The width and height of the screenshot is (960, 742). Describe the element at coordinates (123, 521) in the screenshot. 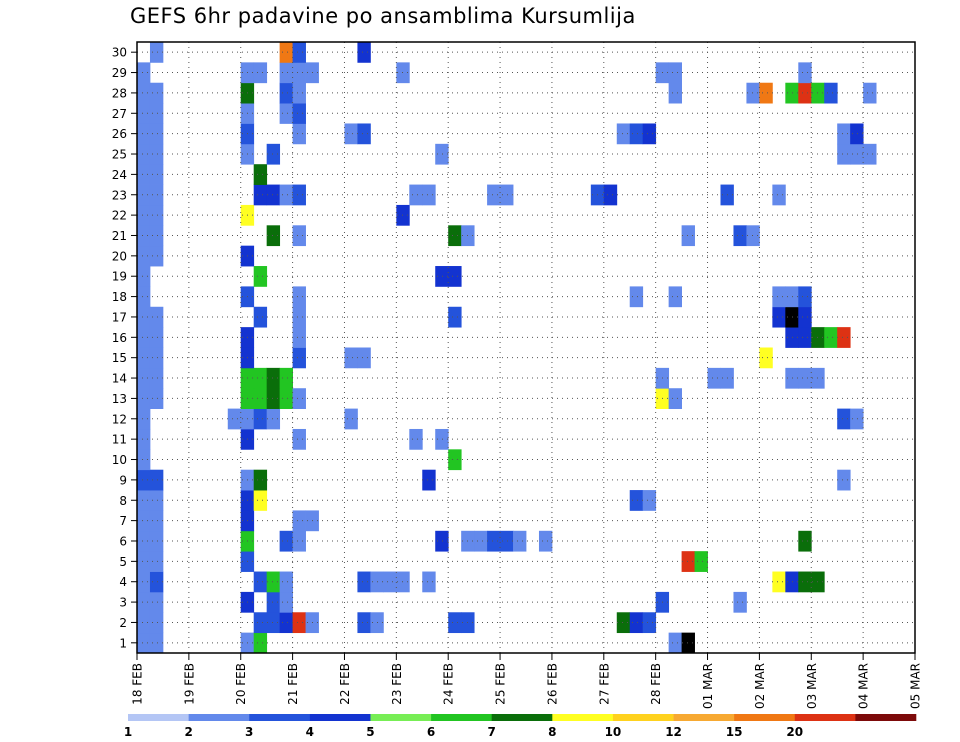

I see `y-tick-label: 7` at that location.